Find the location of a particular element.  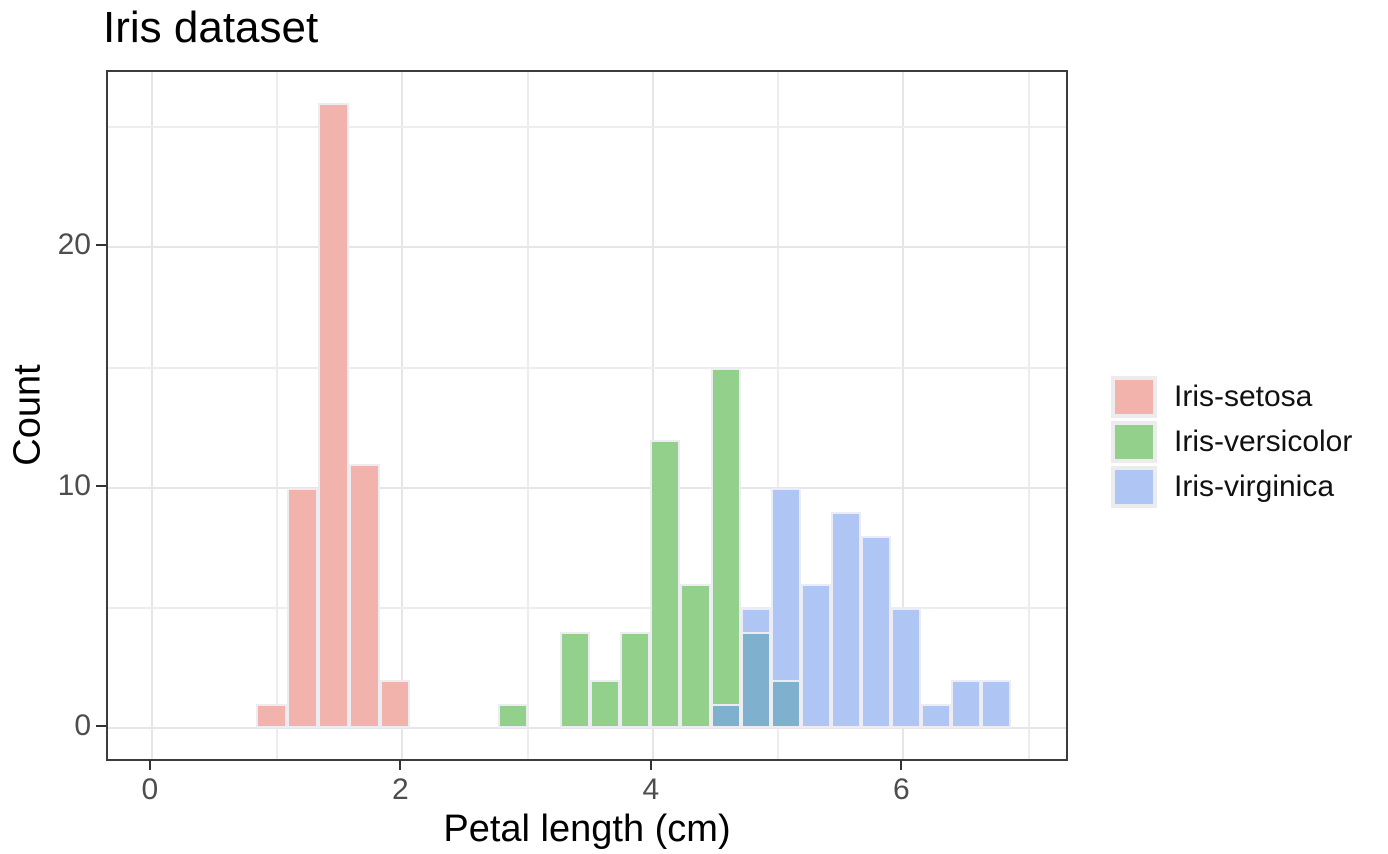

y-tick-label-0: 0 is located at coordinates (82, 726).